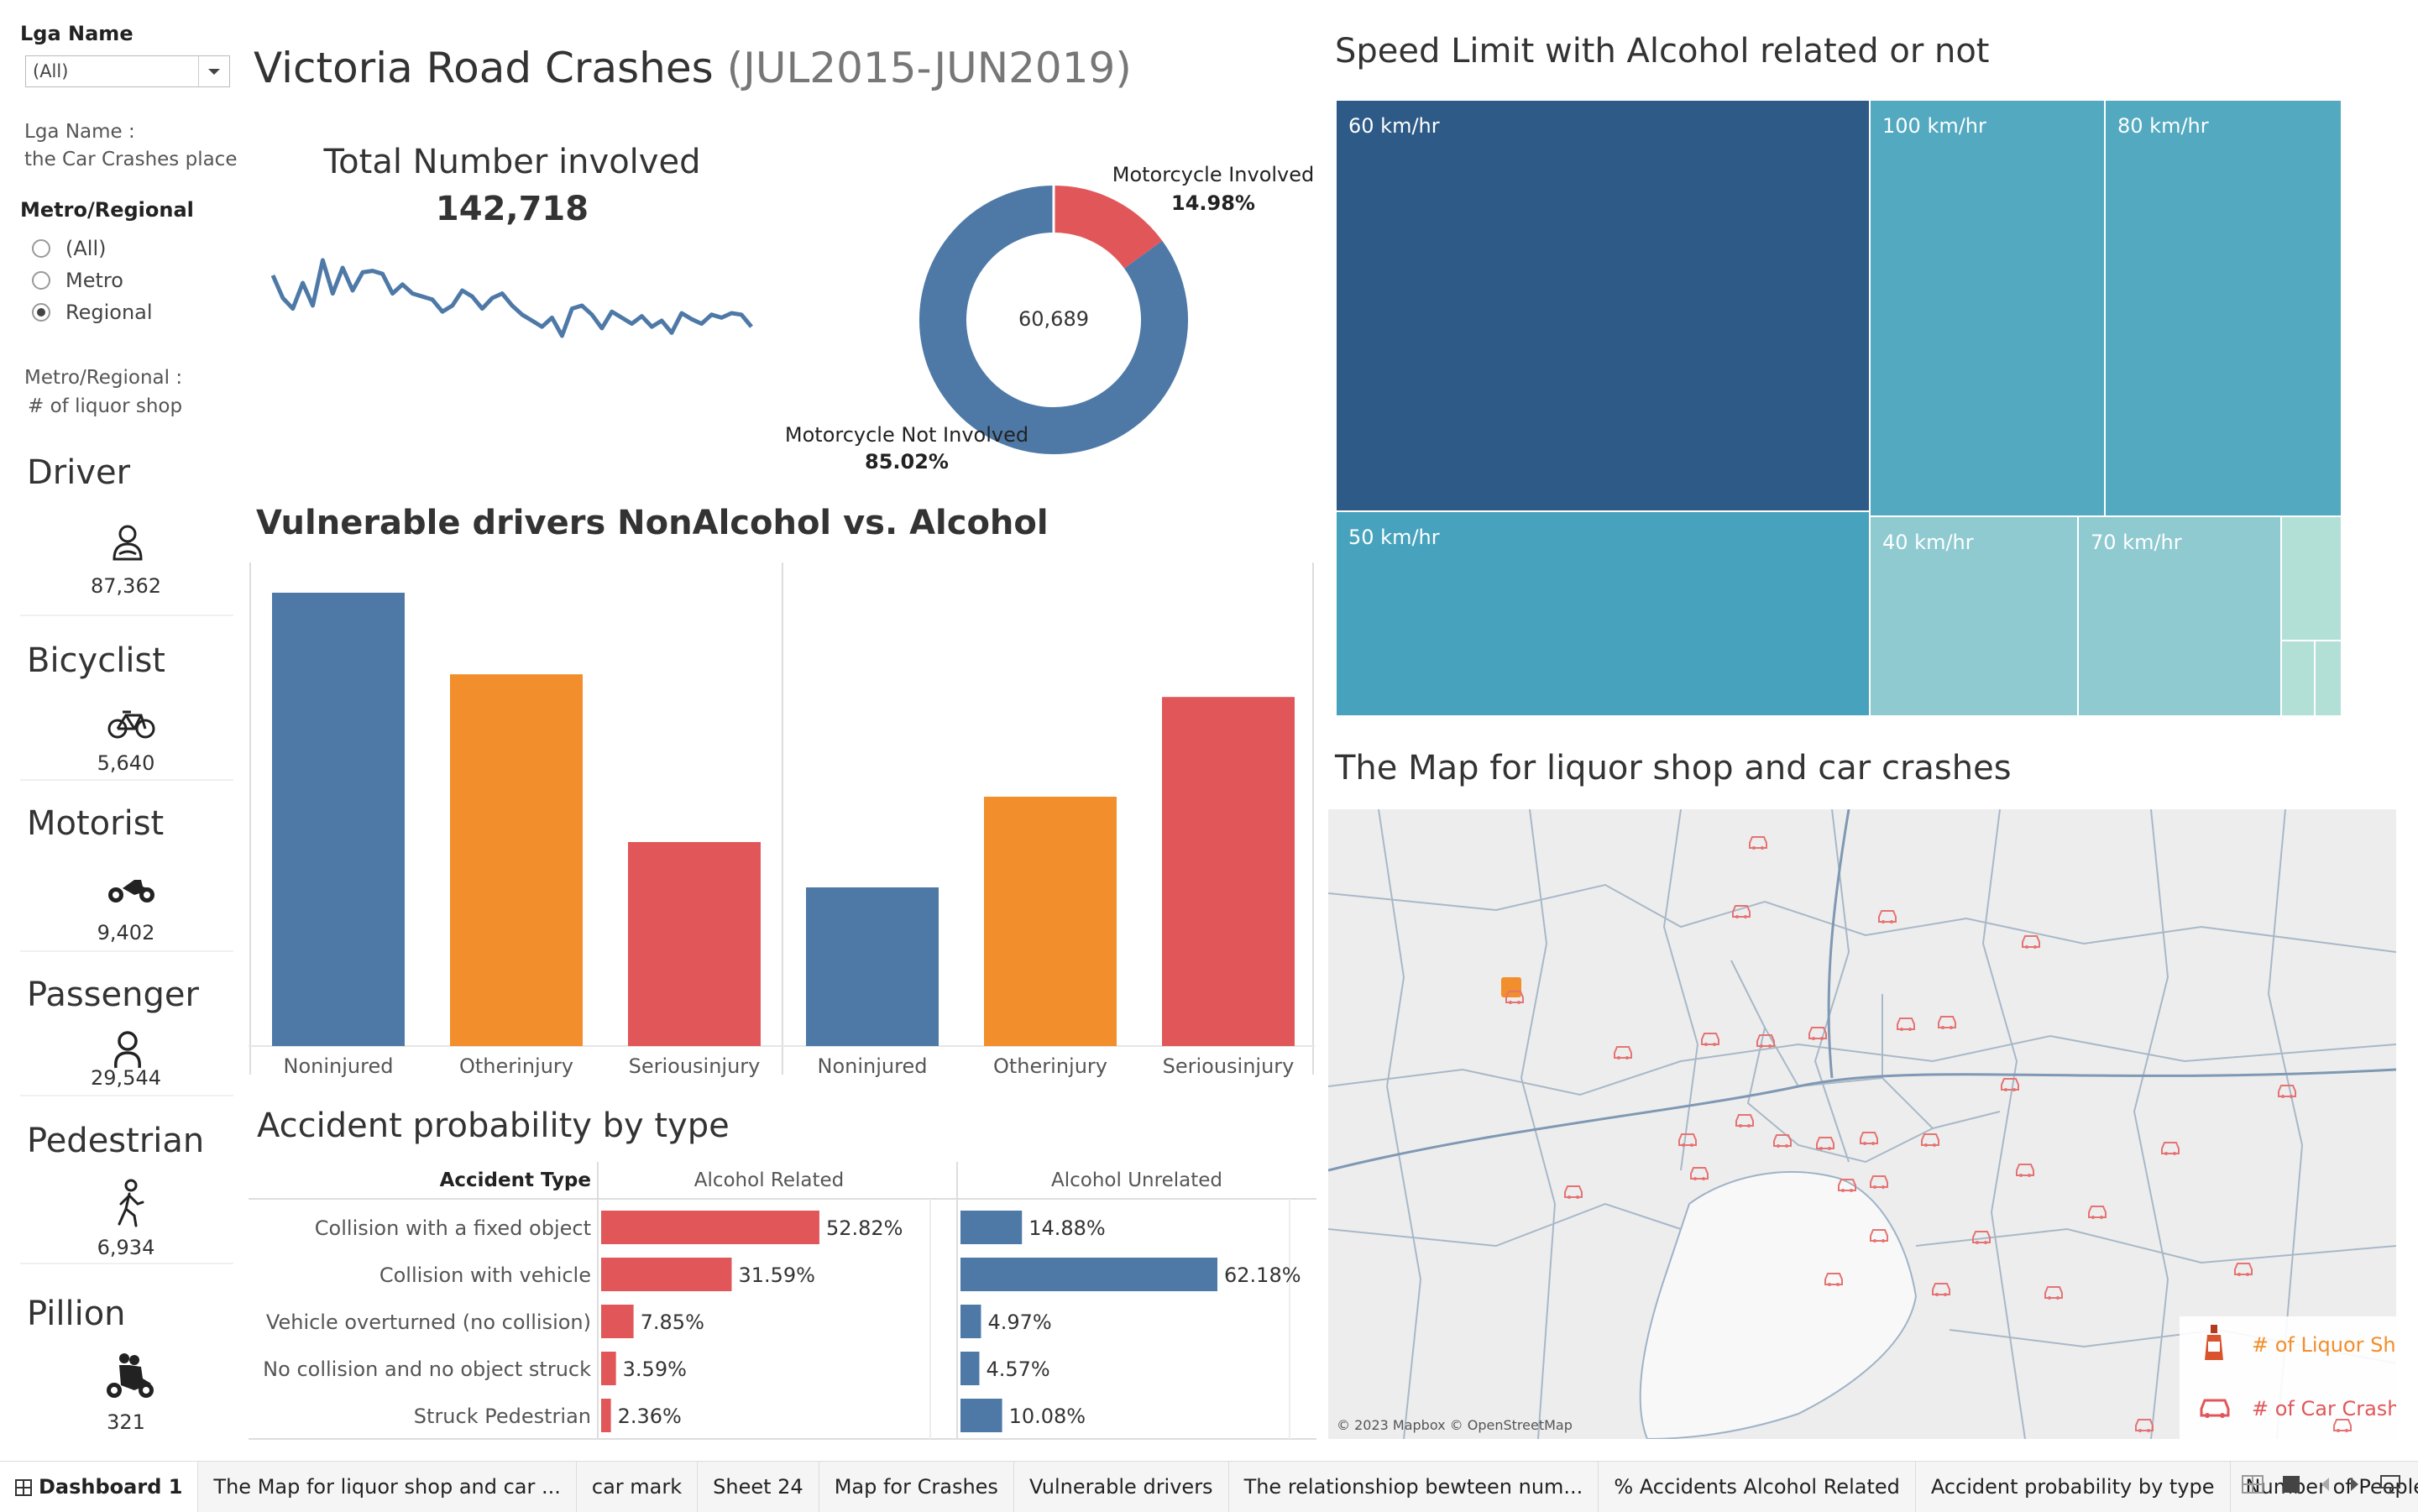  I want to click on next-tab-icon, so click(2355, 1486).